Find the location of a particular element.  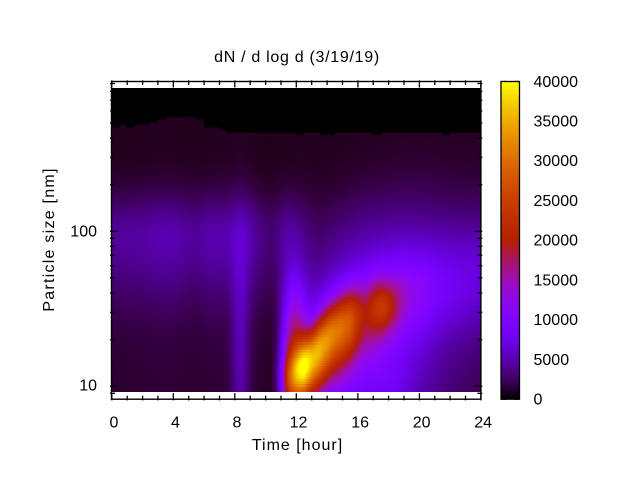

svg-text: 10000 is located at coordinates (556, 320).